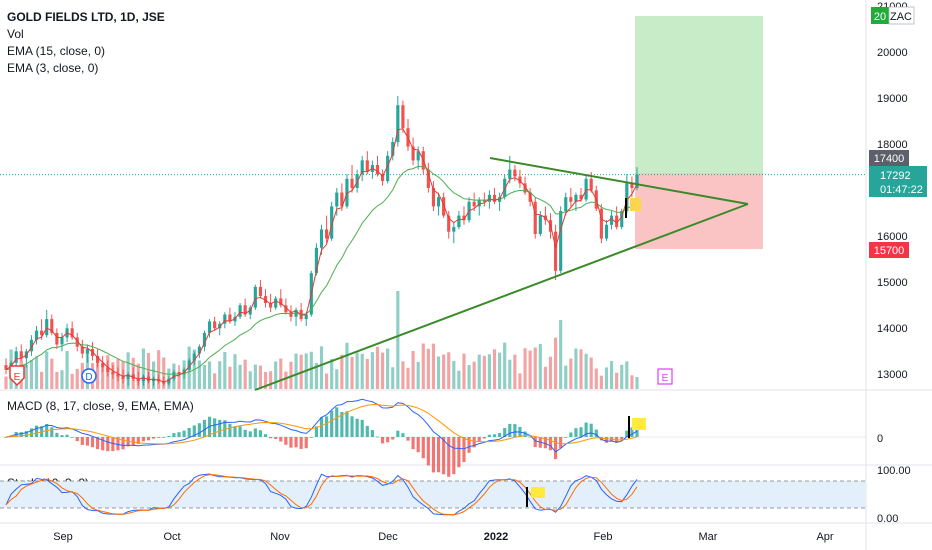 Image resolution: width=932 pixels, height=550 pixels. Describe the element at coordinates (699, 94) in the screenshot. I see `position-target-zone` at that location.